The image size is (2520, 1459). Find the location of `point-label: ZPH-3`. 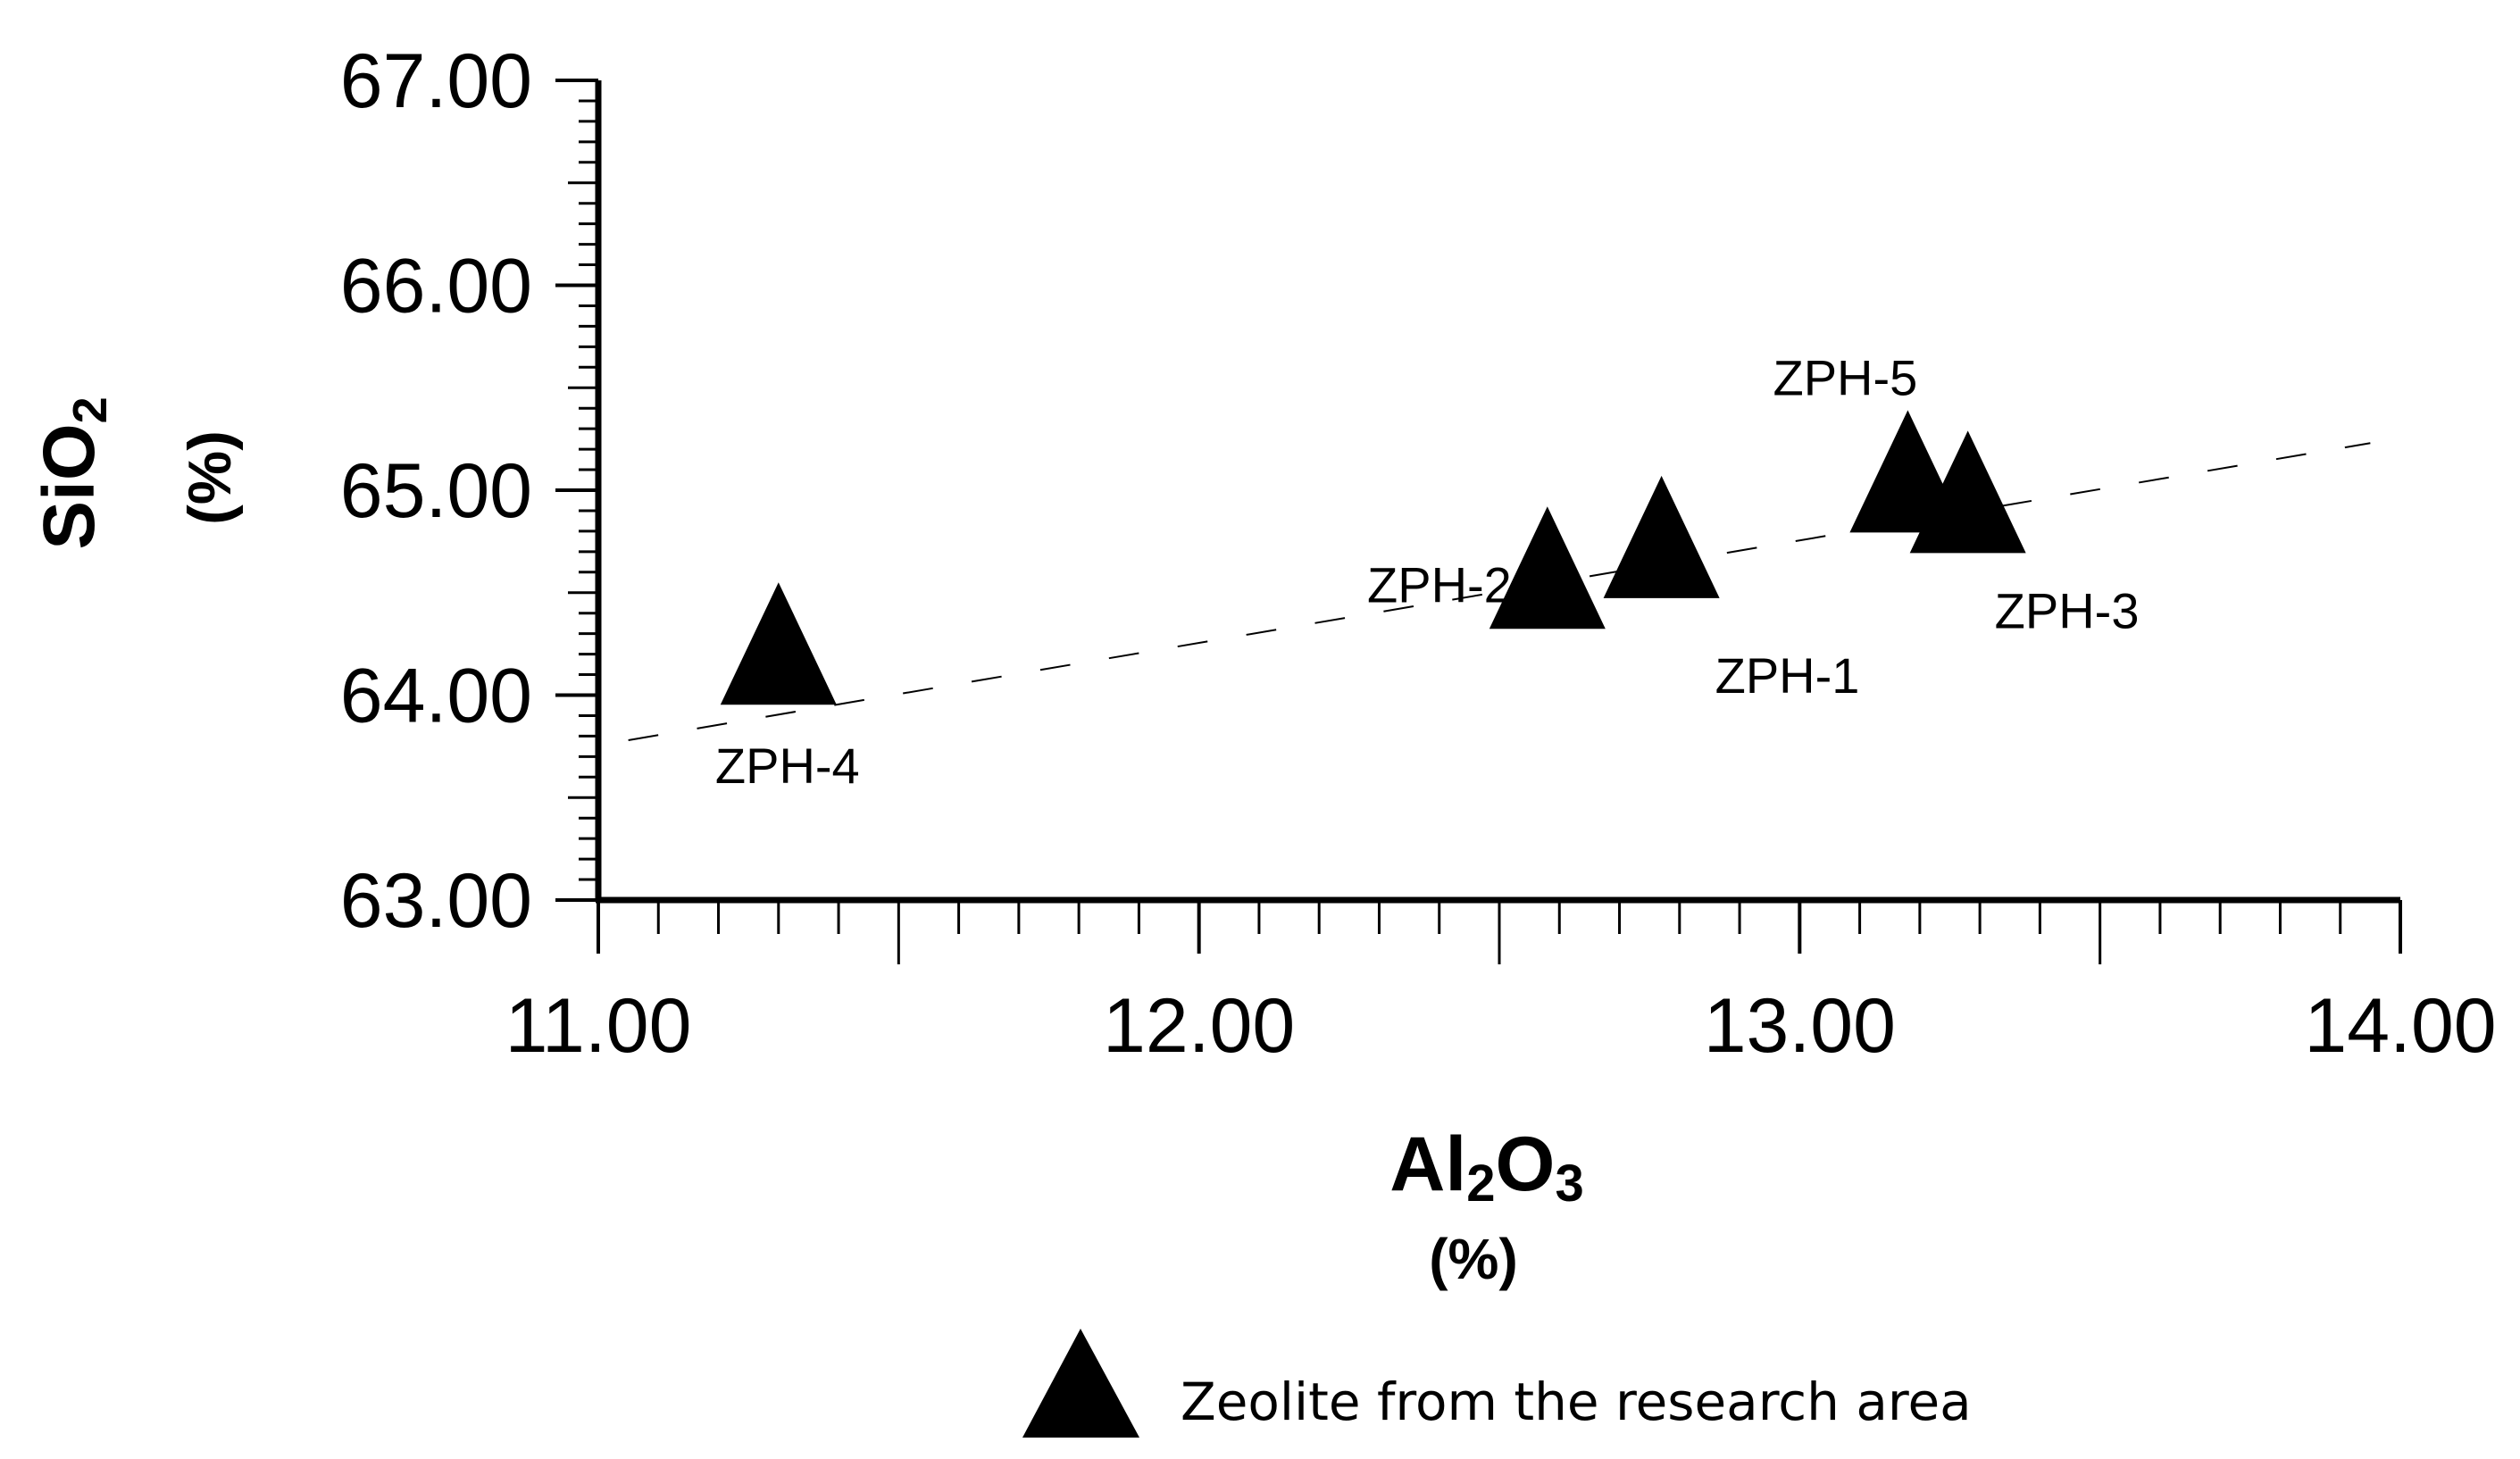

point-label: ZPH-3 is located at coordinates (2068, 610).